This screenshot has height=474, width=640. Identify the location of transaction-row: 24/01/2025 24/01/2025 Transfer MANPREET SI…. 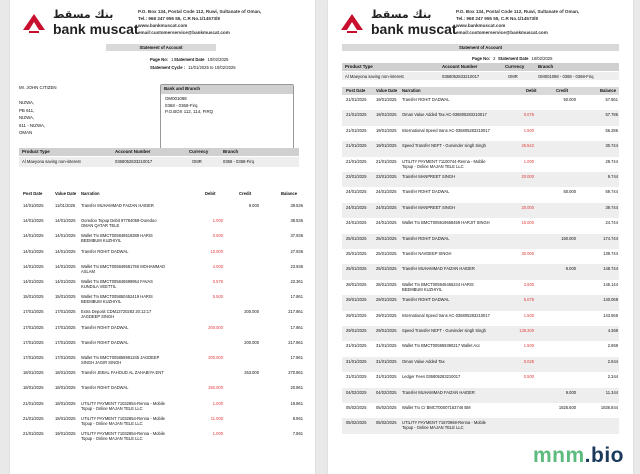
(480, 210).